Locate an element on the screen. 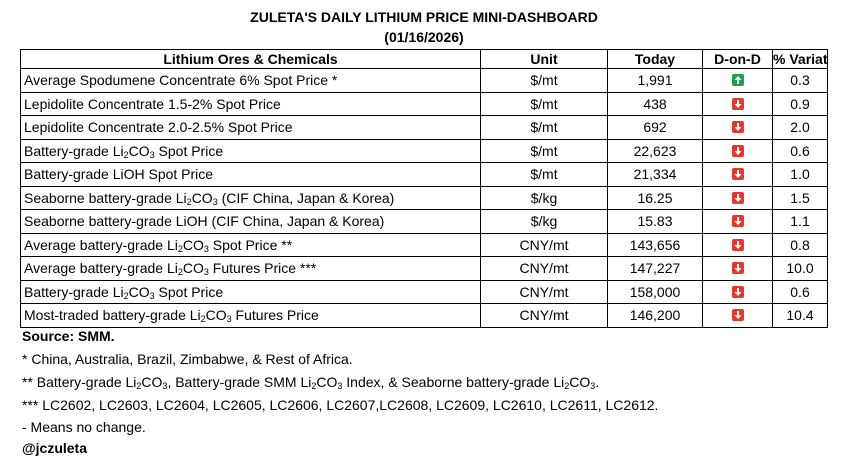 The image size is (848, 471). row-name: Lepidolite Concentrate 1.5-2% Spot Price is located at coordinates (250, 103).